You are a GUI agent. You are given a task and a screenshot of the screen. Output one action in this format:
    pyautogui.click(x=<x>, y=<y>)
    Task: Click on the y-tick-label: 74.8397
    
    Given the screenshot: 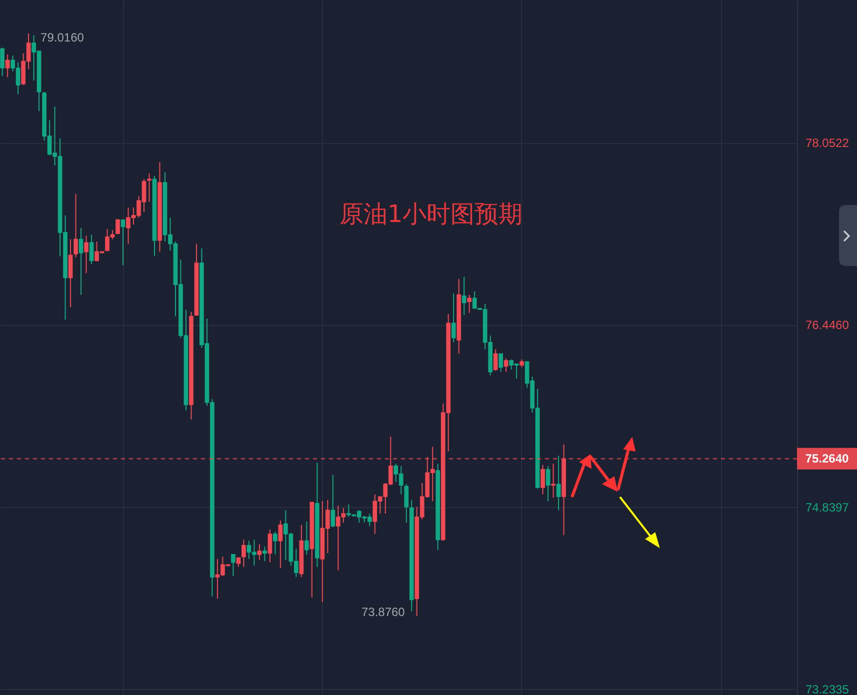 What is the action you would take?
    pyautogui.click(x=828, y=507)
    